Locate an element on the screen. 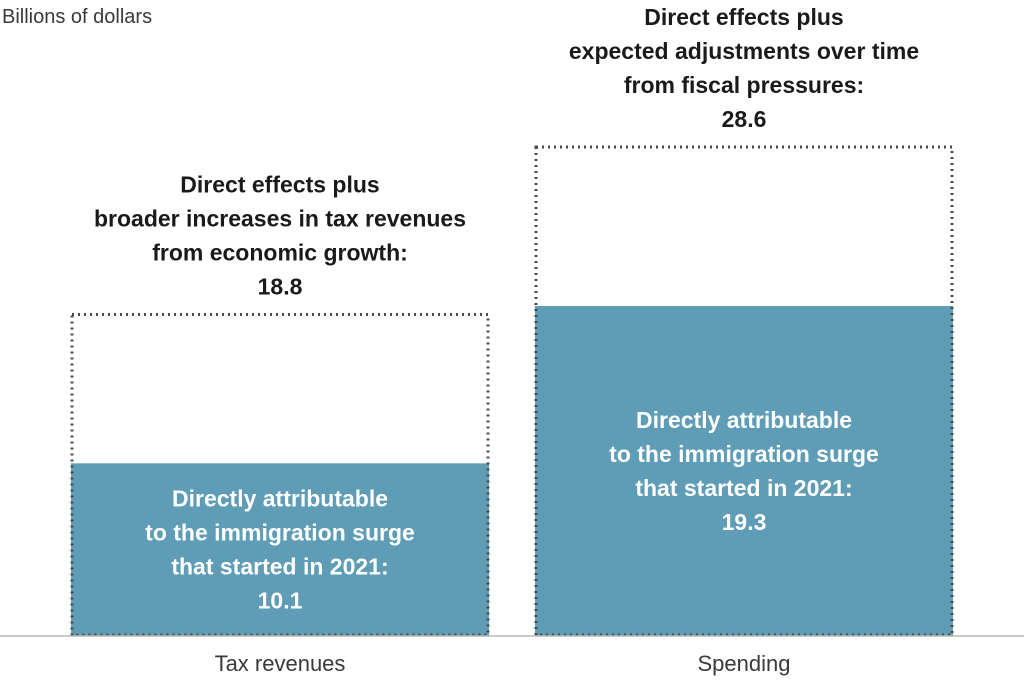  category-label: Spending is located at coordinates (744, 663).